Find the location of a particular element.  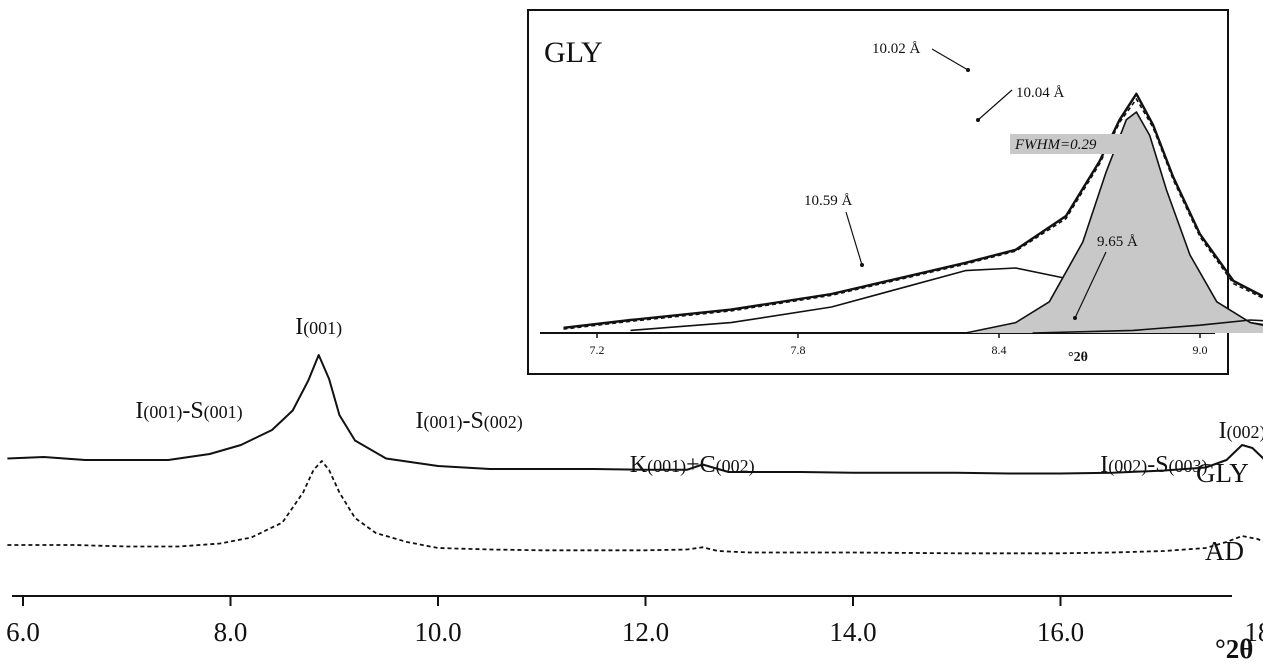

main-tick-label: 10.0 is located at coordinates (437, 632).